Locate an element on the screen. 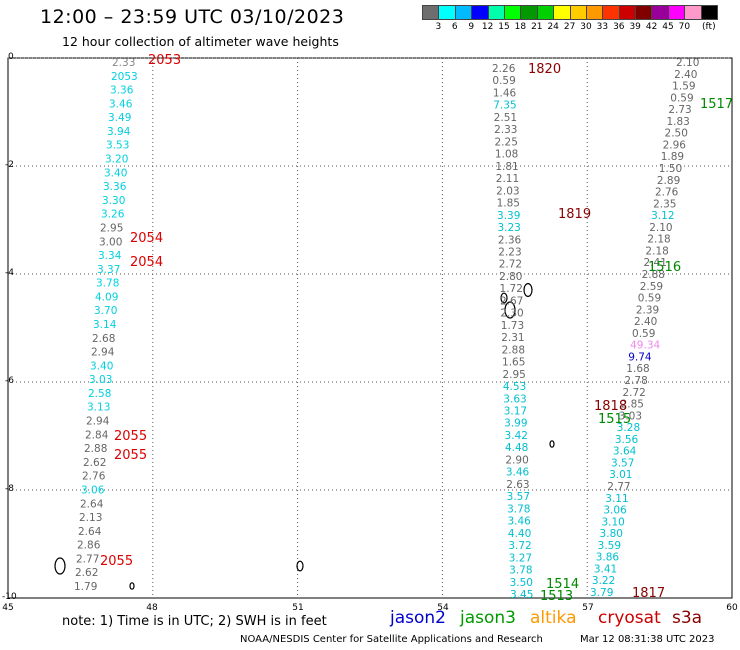 Image resolution: width=740 pixels, height=650 pixels. wave-height-value: 3.06 is located at coordinates (615, 511).